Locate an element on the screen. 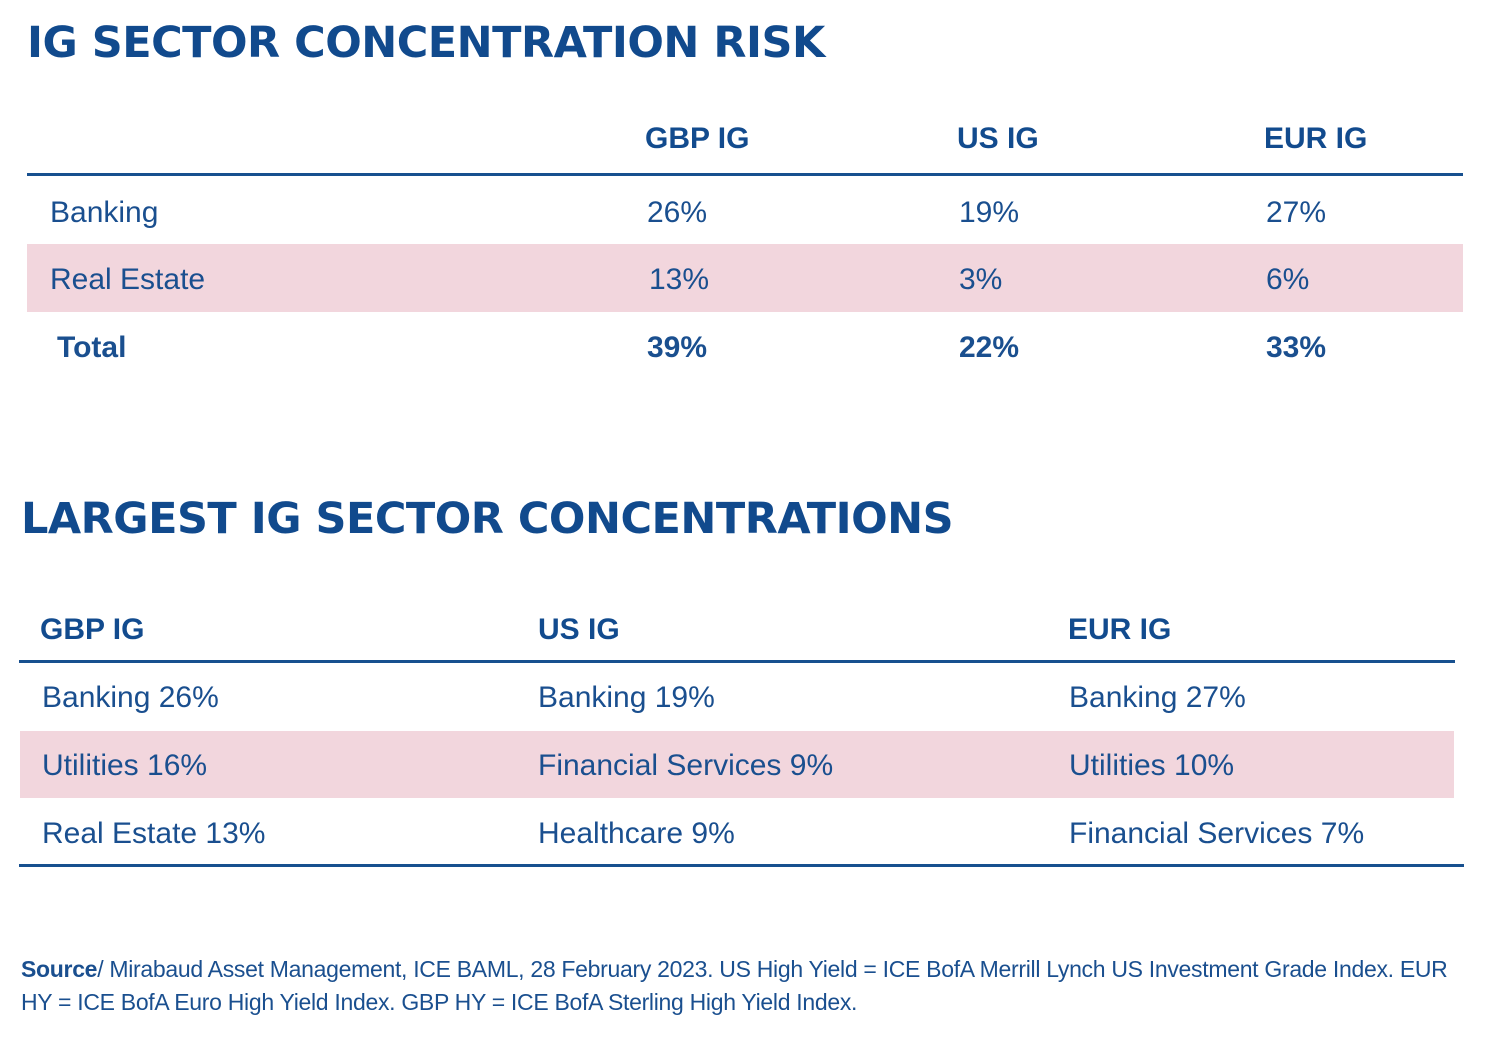 This screenshot has width=1500, height=1043. risk-col-header-us: US IG is located at coordinates (998, 138).